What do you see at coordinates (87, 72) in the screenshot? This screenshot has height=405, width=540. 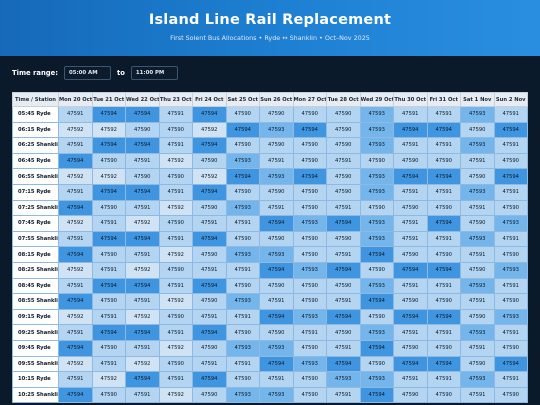 I see `time-from-input: 05:00 AM` at bounding box center [87, 72].